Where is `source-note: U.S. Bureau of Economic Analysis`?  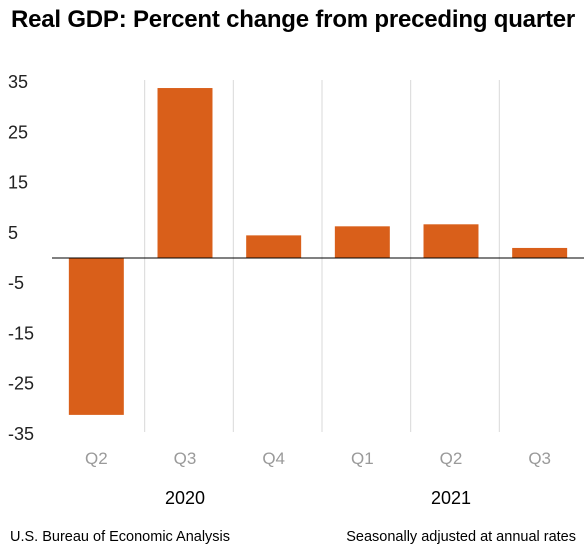
source-note: U.S. Bureau of Economic Analysis is located at coordinates (120, 537).